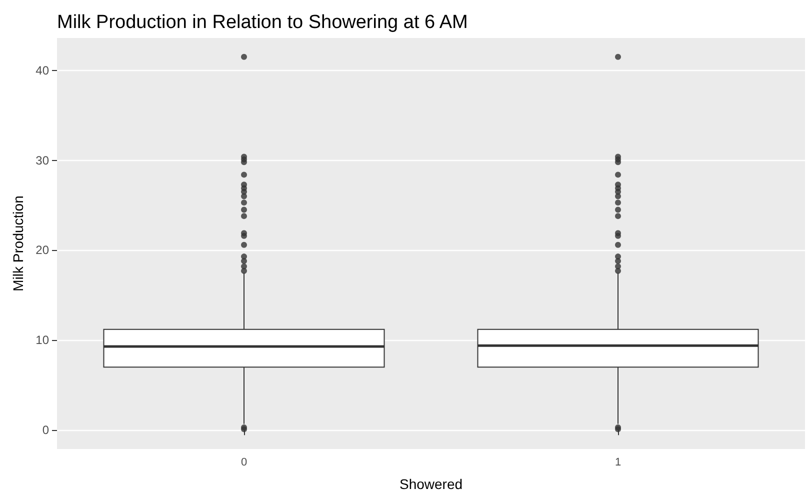 The image size is (807, 496). What do you see at coordinates (43, 70) in the screenshot?
I see `y-tick-label: 40` at bounding box center [43, 70].